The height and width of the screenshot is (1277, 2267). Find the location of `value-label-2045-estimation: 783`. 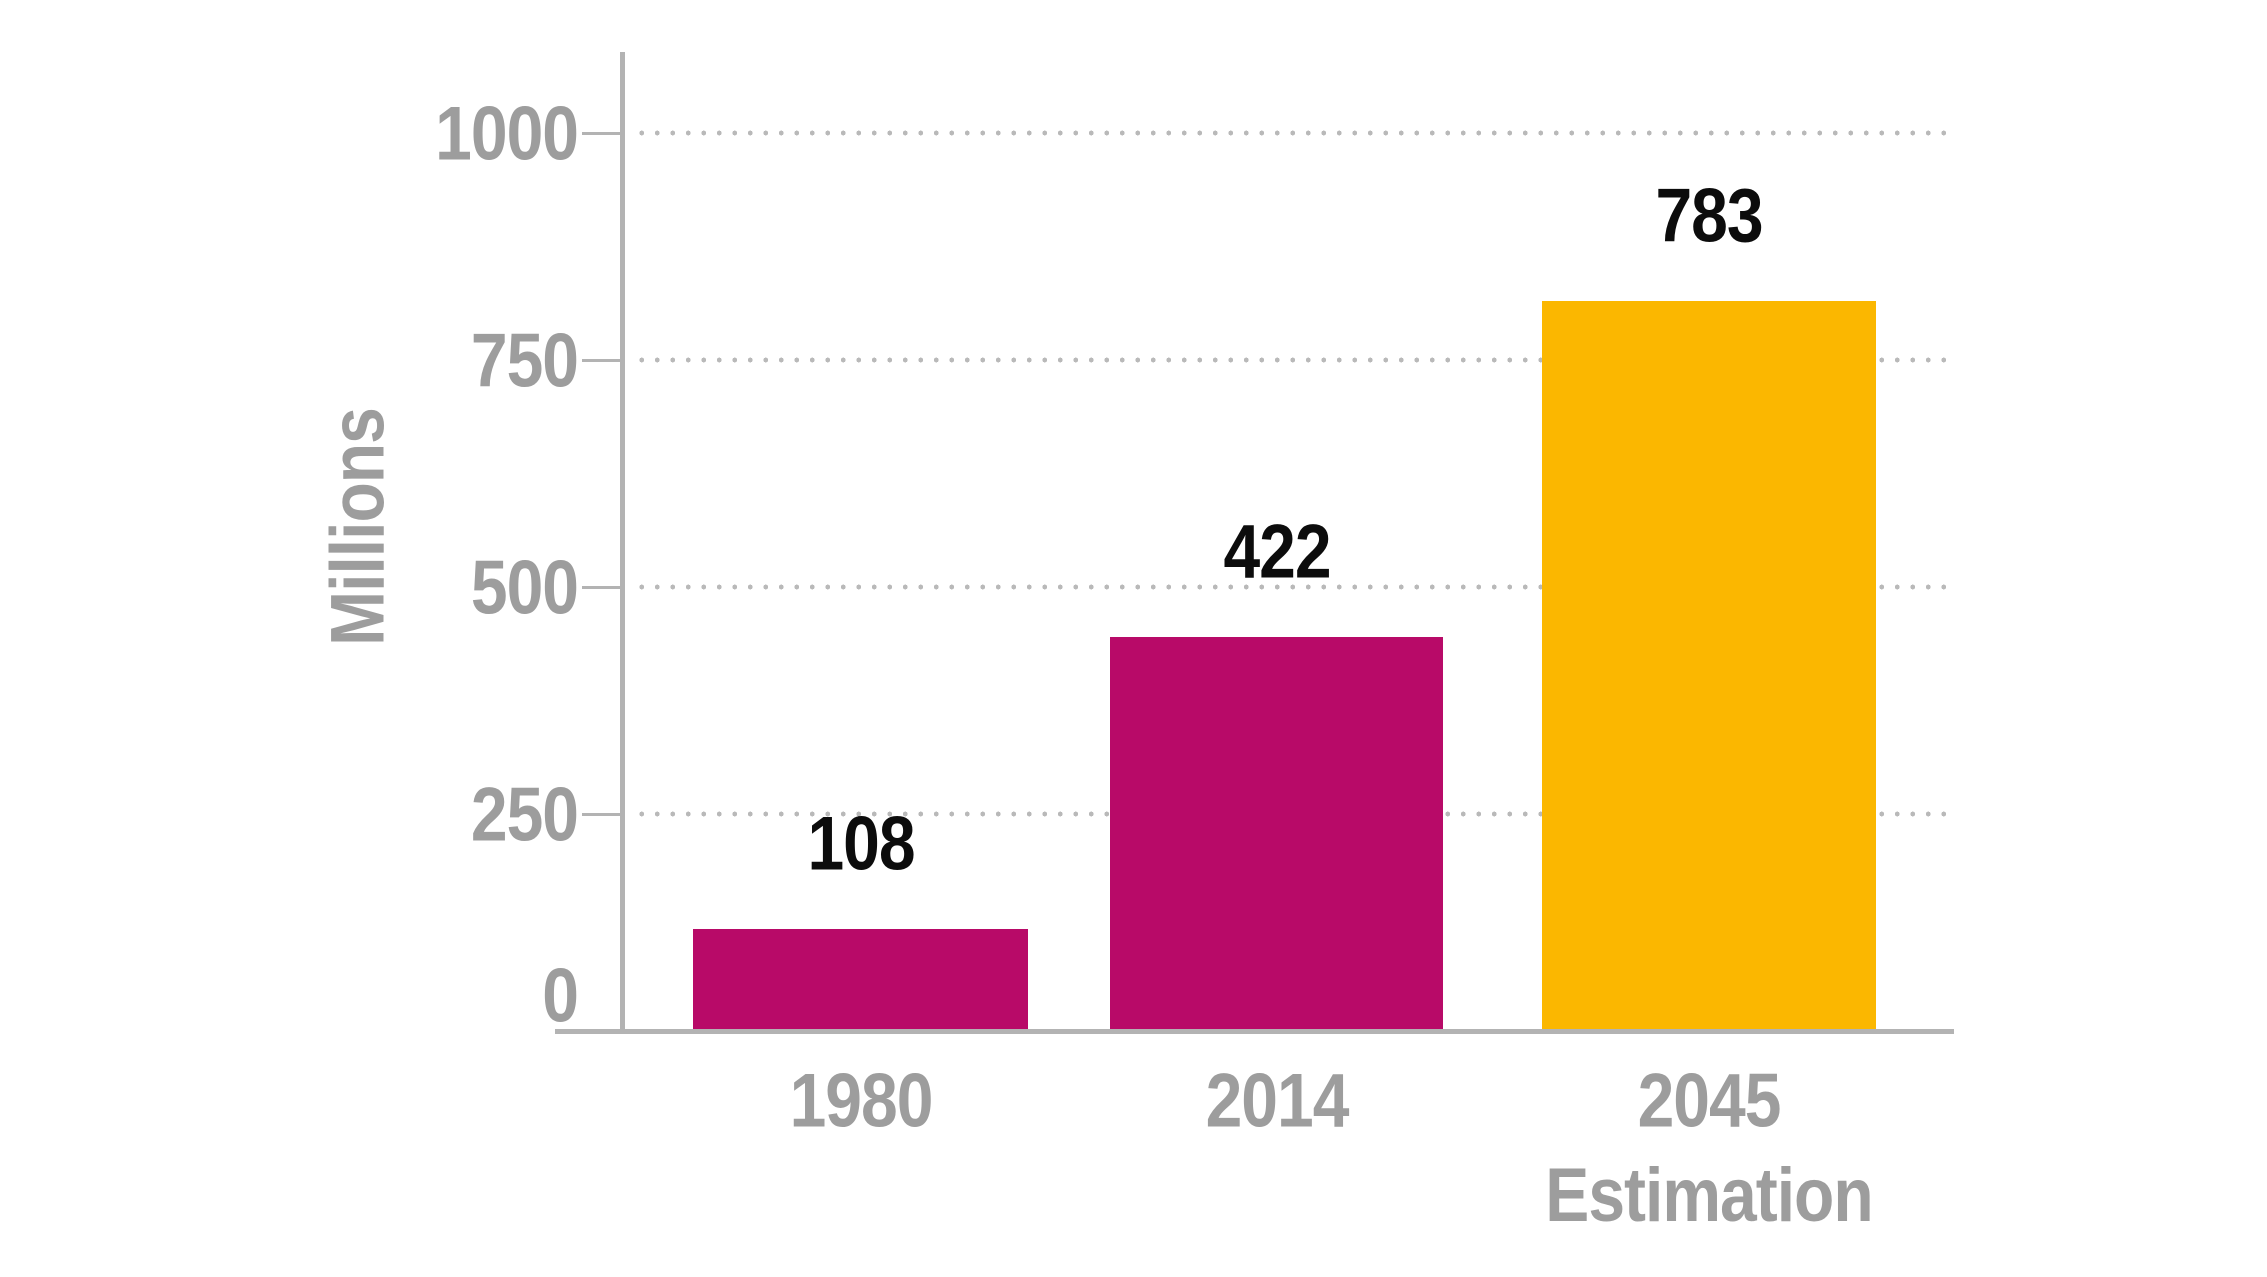

value-label-2045-estimation: 783 is located at coordinates (1709, 214).